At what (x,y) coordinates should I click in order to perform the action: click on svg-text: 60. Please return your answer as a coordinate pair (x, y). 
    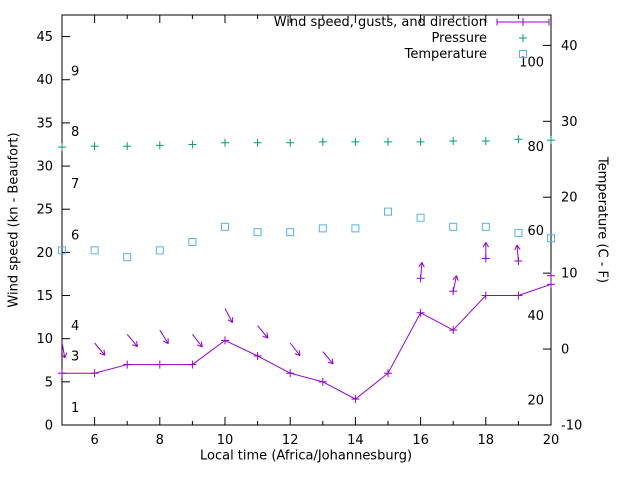
    Looking at the image, I should click on (535, 231).